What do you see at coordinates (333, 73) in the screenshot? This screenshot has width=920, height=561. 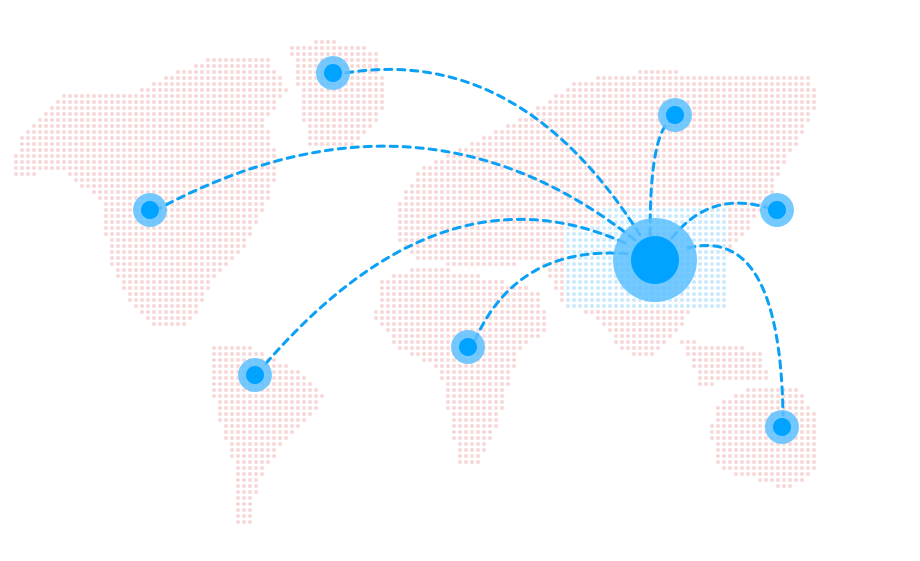 I see `node-greenland` at bounding box center [333, 73].